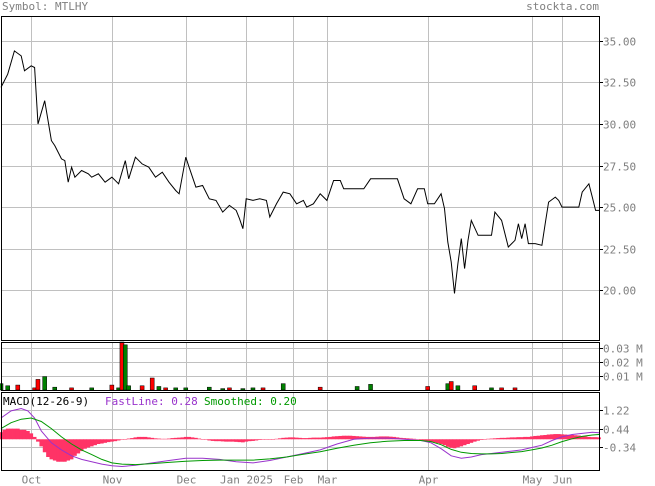 The width and height of the screenshot is (655, 486). Describe the element at coordinates (619, 125) in the screenshot. I see `price-tick-label: 30.00` at that location.